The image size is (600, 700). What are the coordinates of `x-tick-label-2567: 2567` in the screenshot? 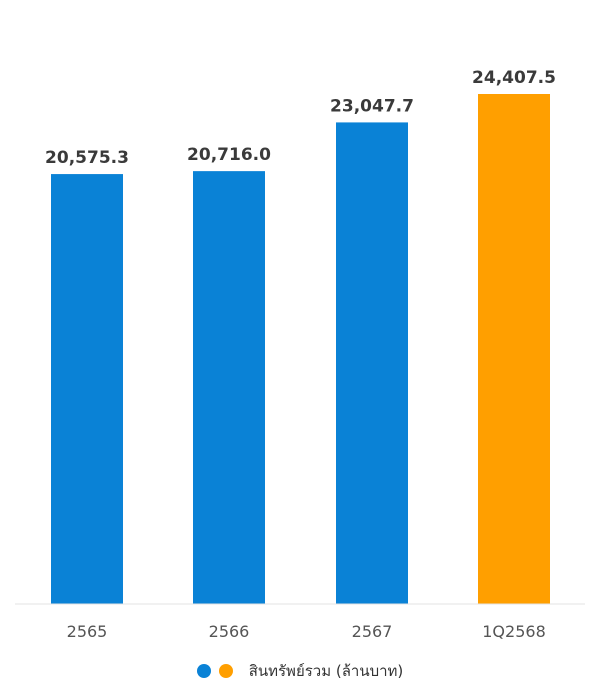 It's located at (372, 631).